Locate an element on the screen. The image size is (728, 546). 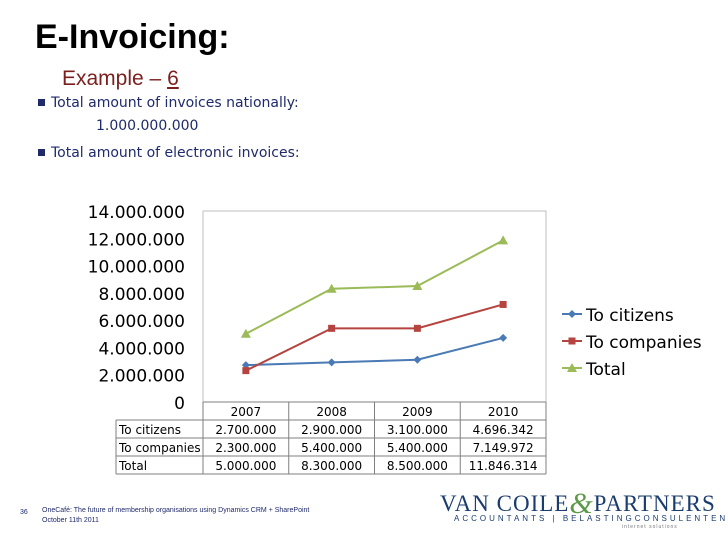
bullet-text: Total amount of invoices nationally: is located at coordinates (175, 103).